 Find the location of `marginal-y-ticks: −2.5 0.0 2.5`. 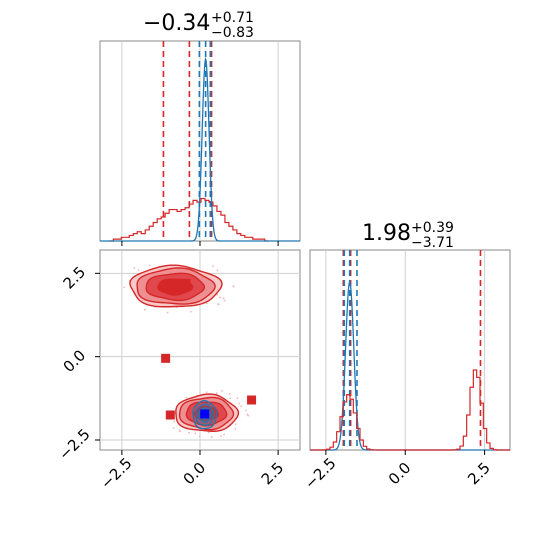

marginal-y-ticks: −2.5 0.0 2.5 is located at coordinates (397, 471).